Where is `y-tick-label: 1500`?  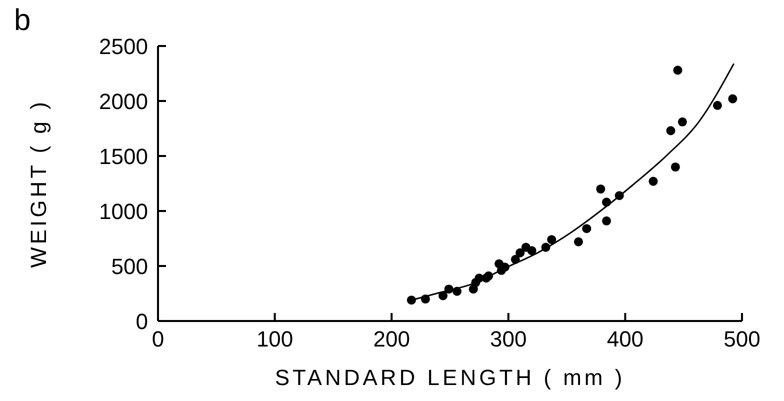 y-tick-label: 1500 is located at coordinates (123, 156).